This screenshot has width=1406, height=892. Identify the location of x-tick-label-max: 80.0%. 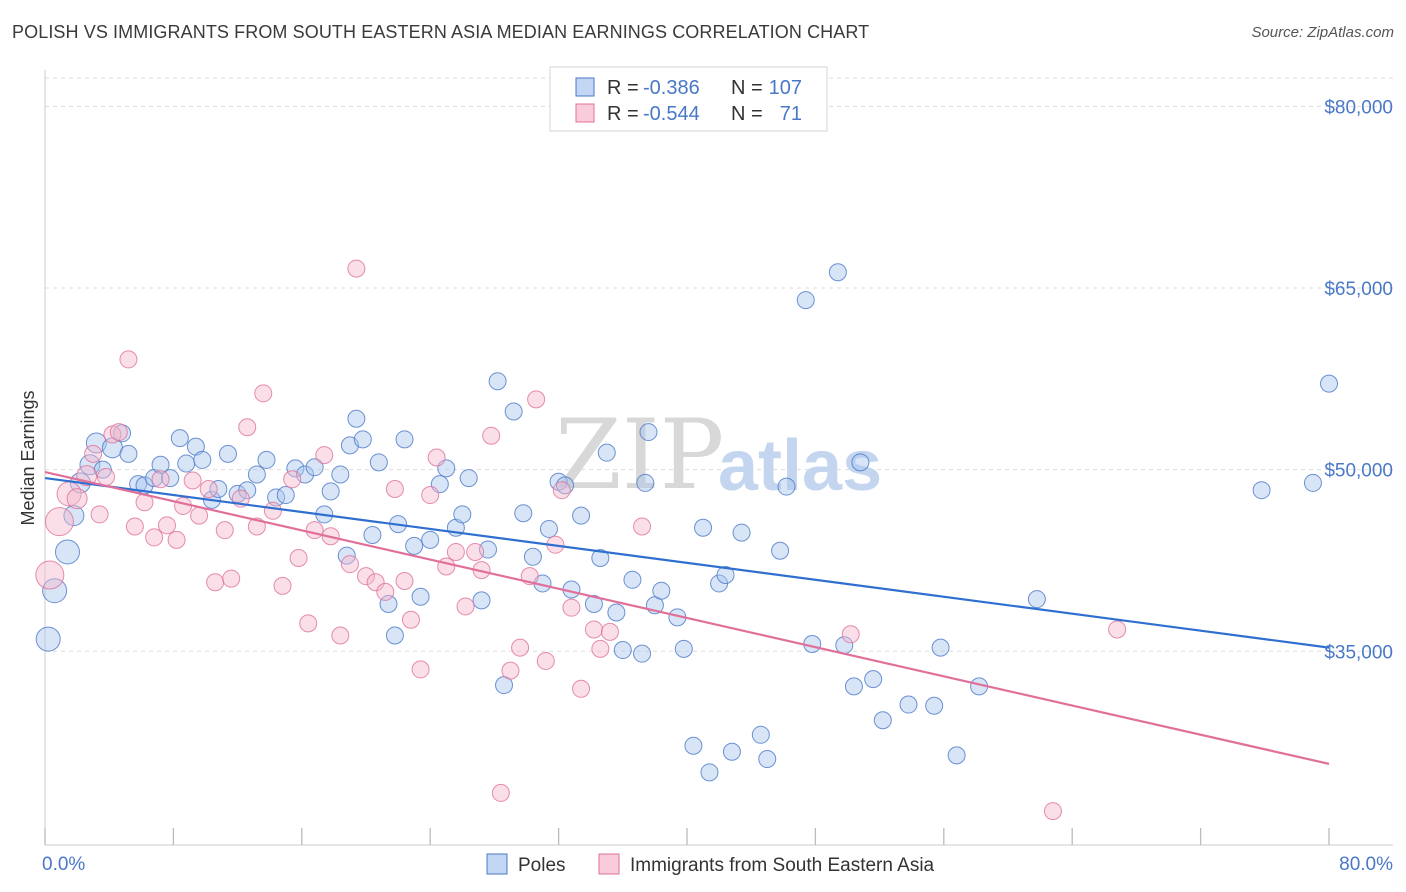
(1366, 864).